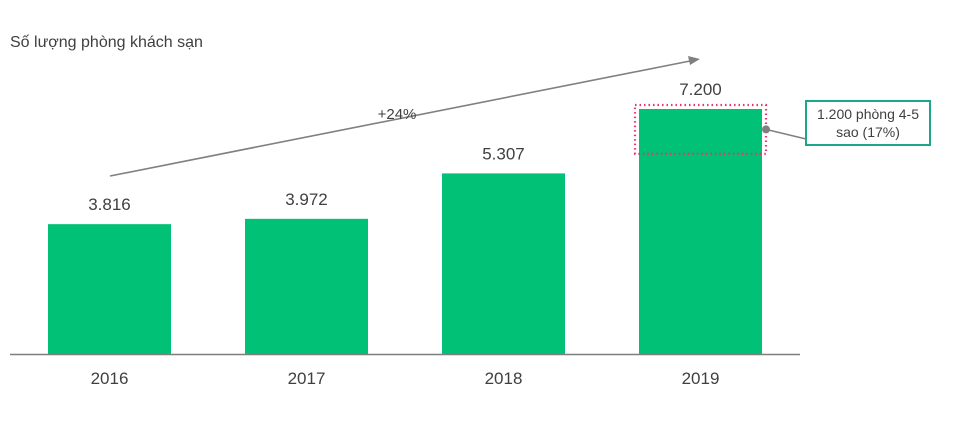 This screenshot has width=975, height=432. What do you see at coordinates (306, 286) in the screenshot?
I see `bar-2017` at bounding box center [306, 286].